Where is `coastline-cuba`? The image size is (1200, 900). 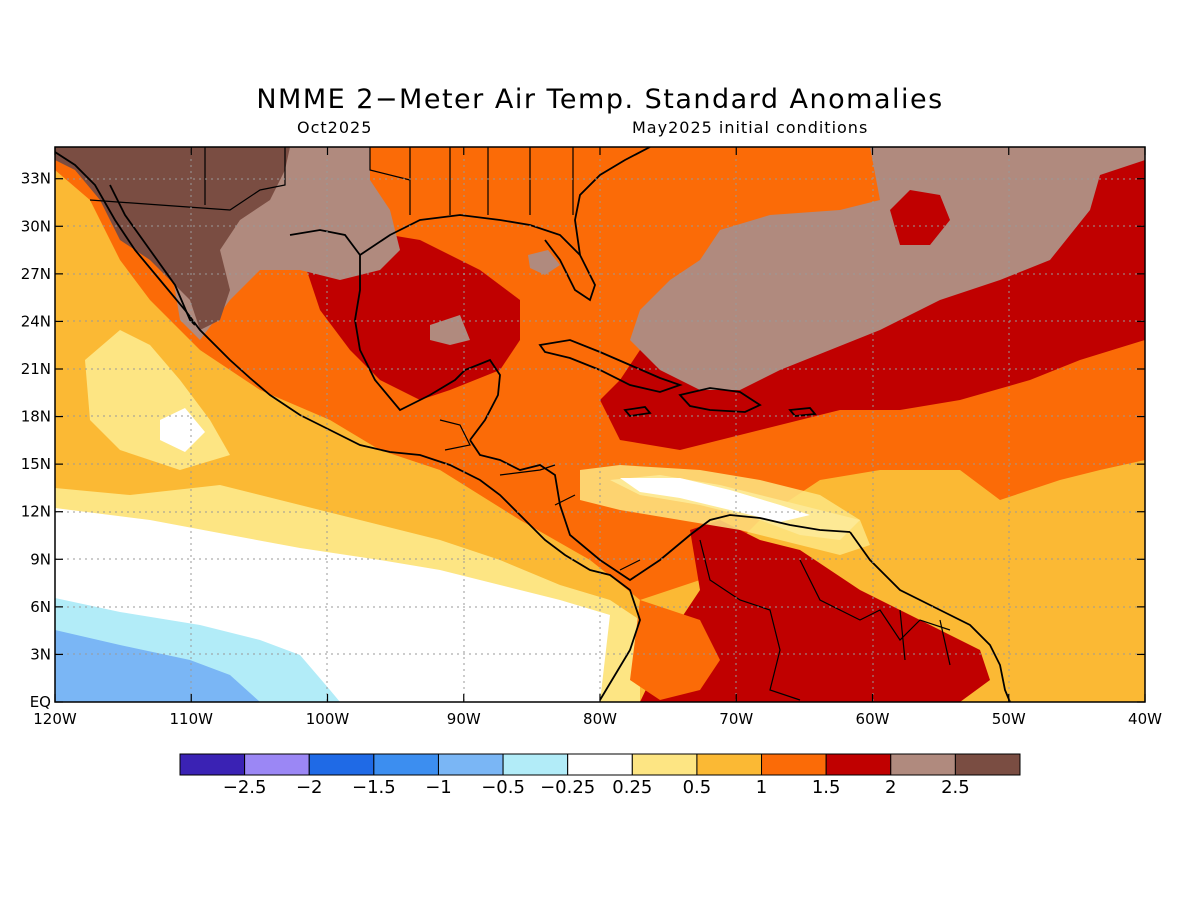 coastline-cuba is located at coordinates (610, 366).